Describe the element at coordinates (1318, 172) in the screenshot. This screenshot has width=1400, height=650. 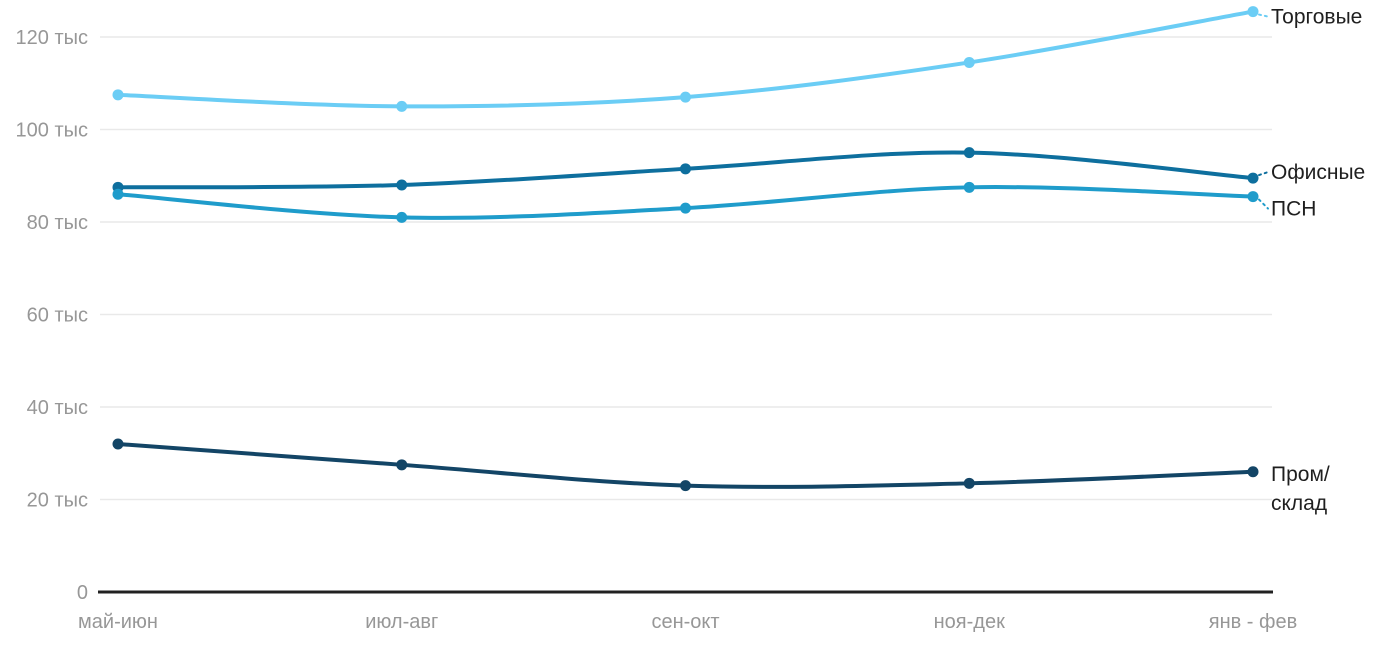
I see `series-label: Офисные` at that location.